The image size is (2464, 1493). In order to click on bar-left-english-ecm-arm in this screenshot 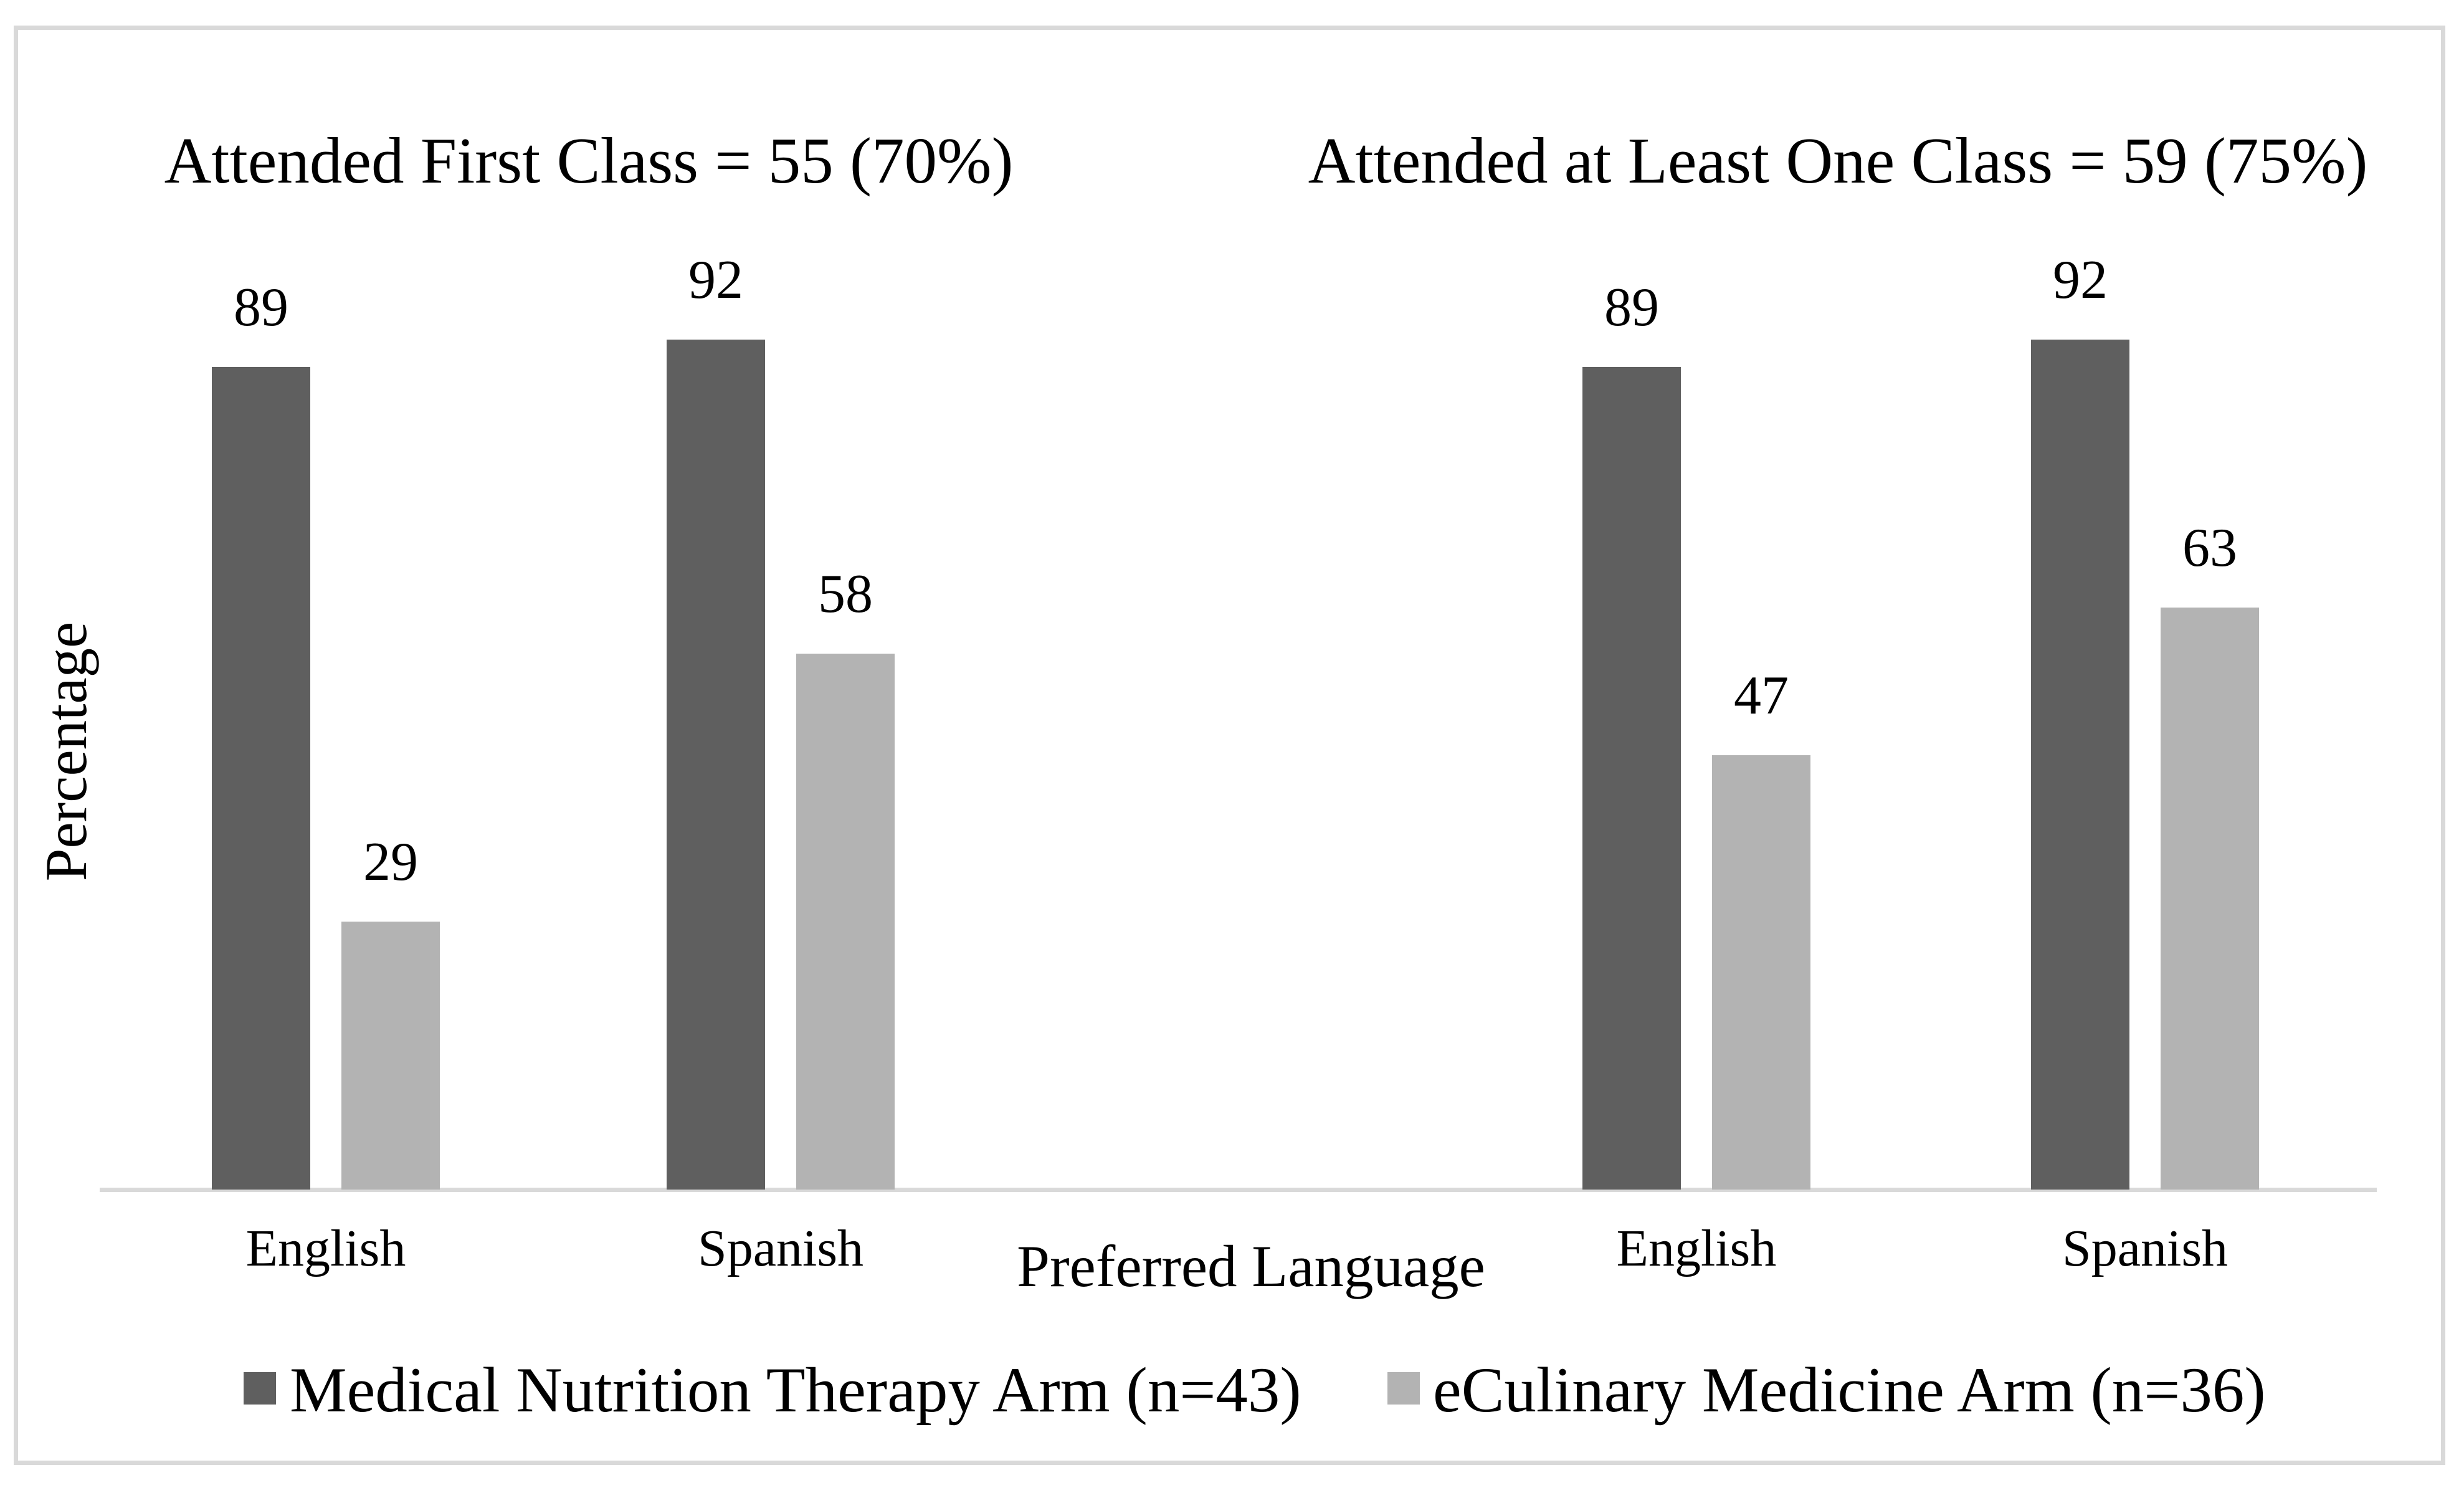, I will do `click(390, 1056)`.